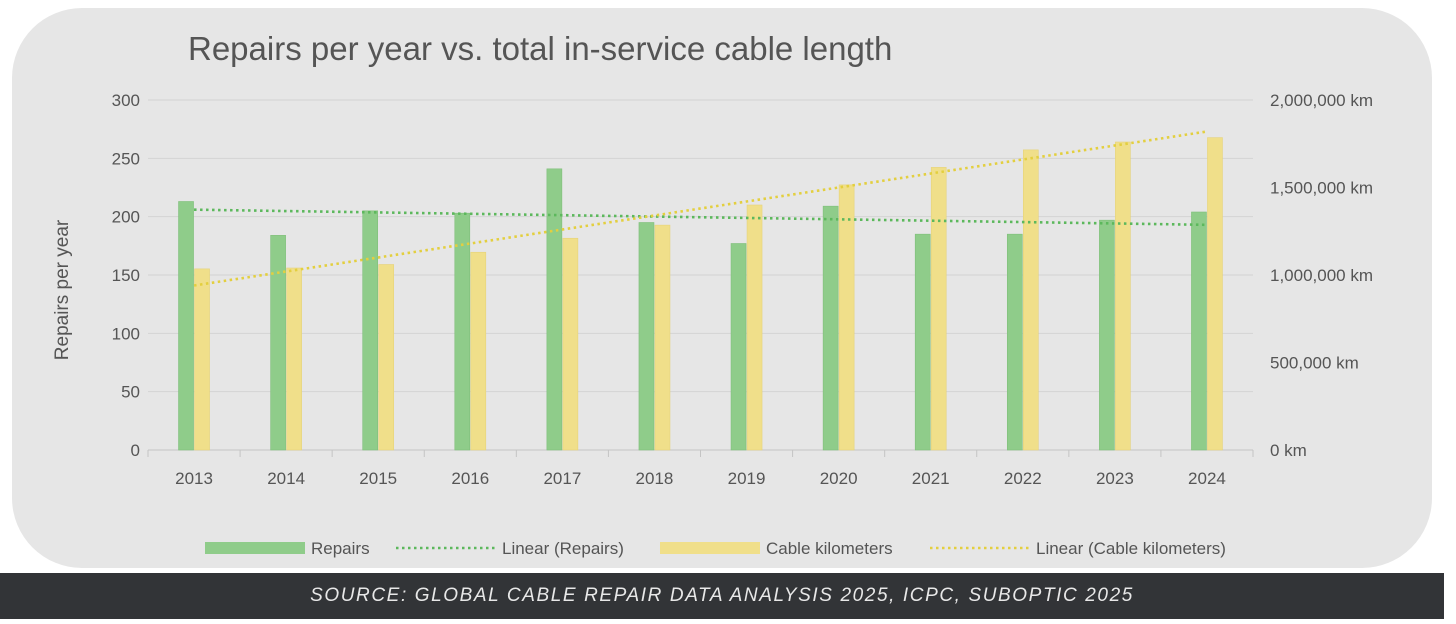 The image size is (1456, 624). What do you see at coordinates (1314, 363) in the screenshot?
I see `y2-tick-label: 500,000 km` at bounding box center [1314, 363].